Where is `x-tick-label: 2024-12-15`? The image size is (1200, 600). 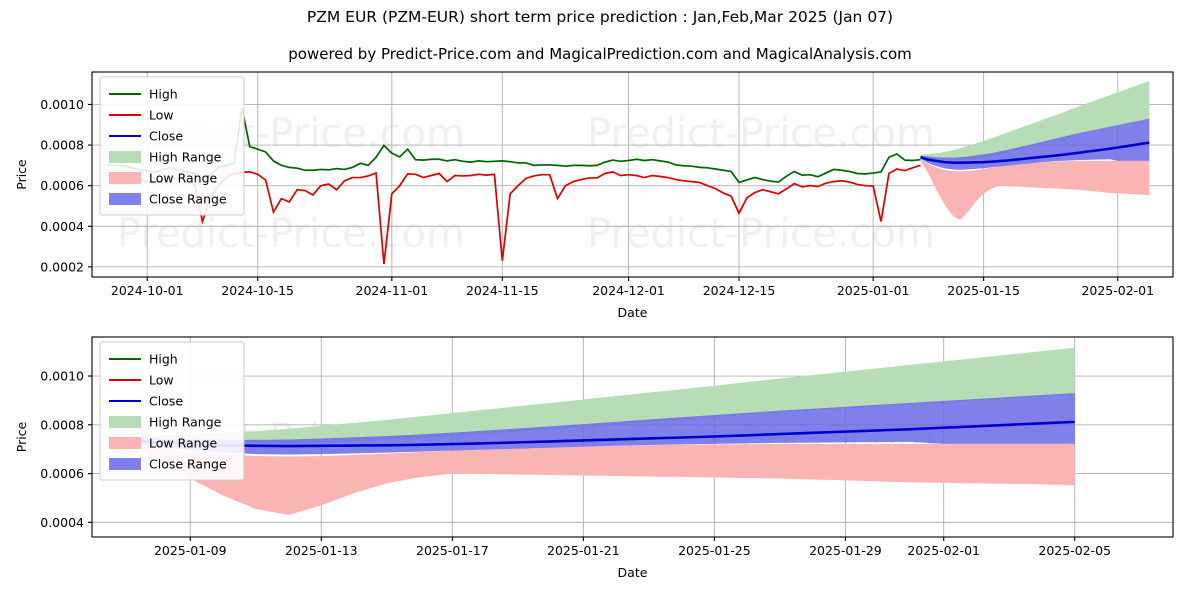
x-tick-label: 2024-12-15 is located at coordinates (739, 290).